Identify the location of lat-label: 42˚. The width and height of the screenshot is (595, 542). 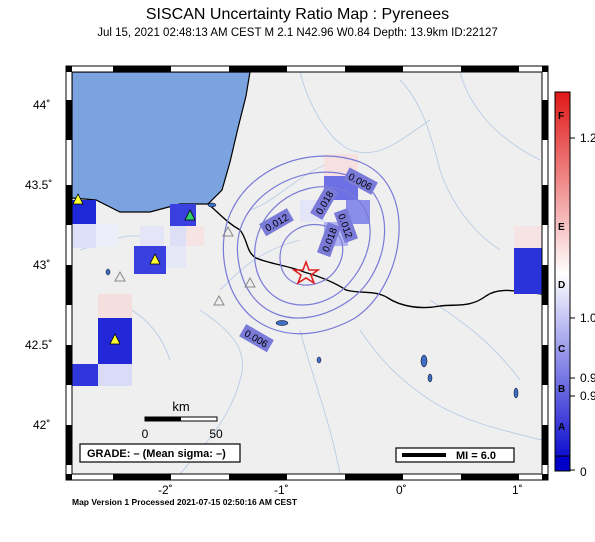
(41, 425).